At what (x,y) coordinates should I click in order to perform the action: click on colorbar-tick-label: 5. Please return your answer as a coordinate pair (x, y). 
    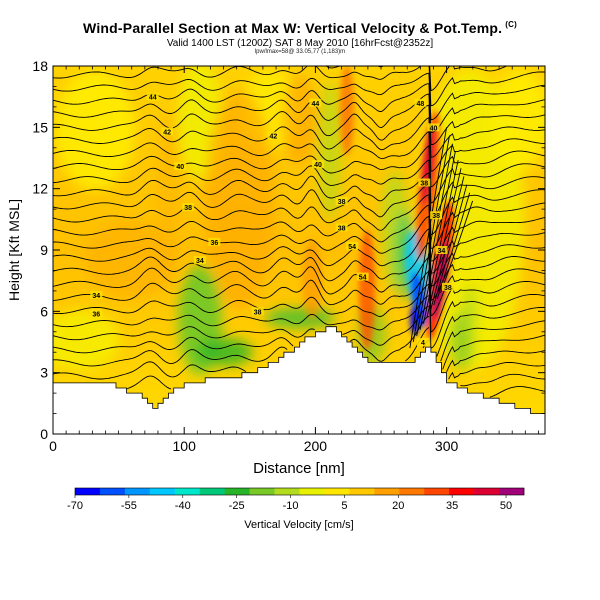
    Looking at the image, I should click on (344, 506).